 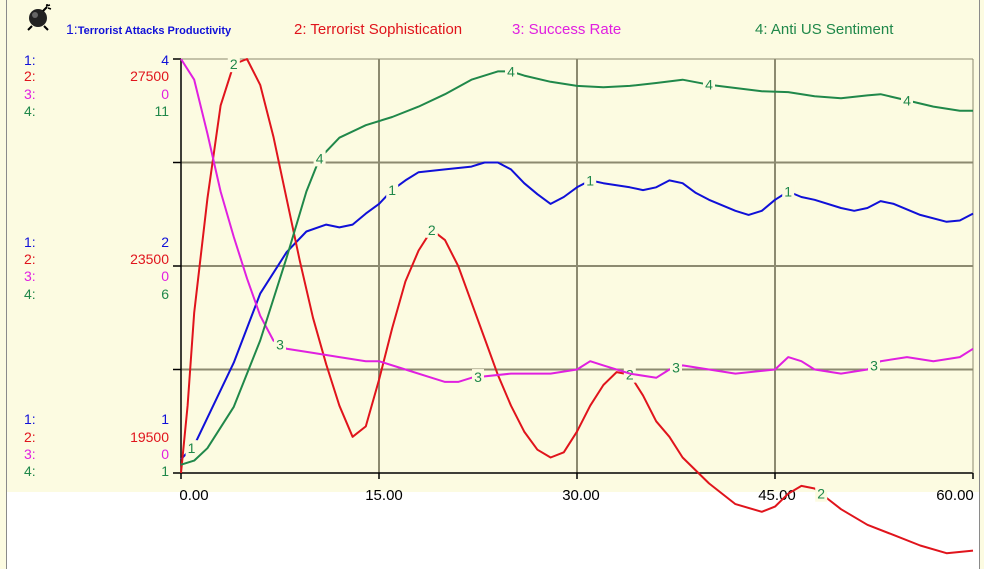 What do you see at coordinates (30, 259) in the screenshot?
I see `axis-mid-label-2: 2:` at bounding box center [30, 259].